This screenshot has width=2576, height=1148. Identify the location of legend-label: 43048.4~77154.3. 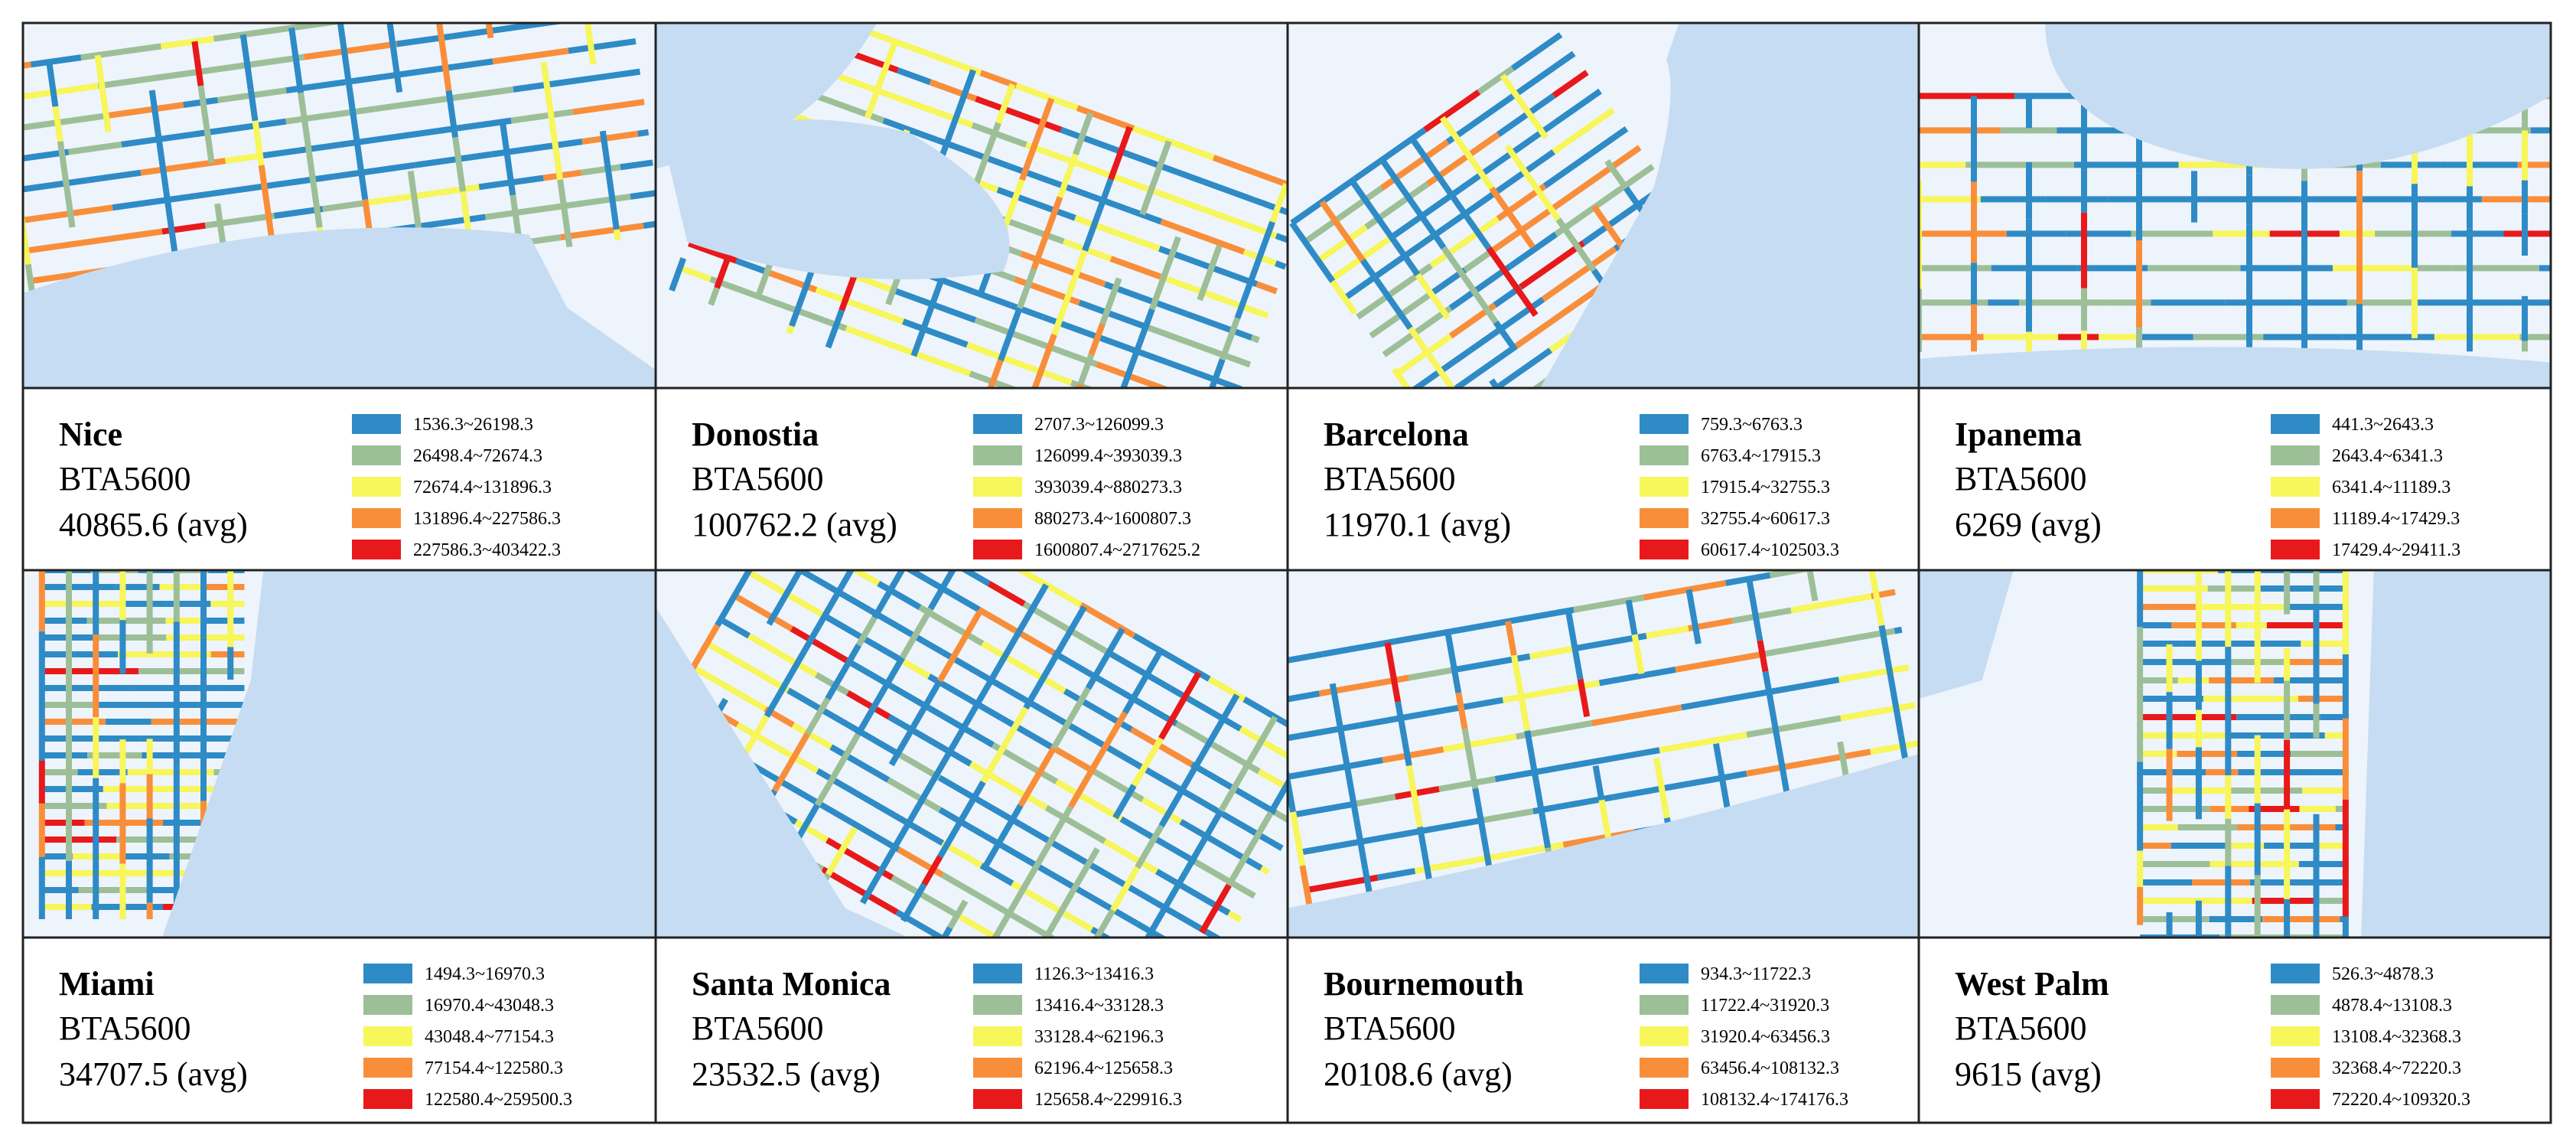
(490, 1037).